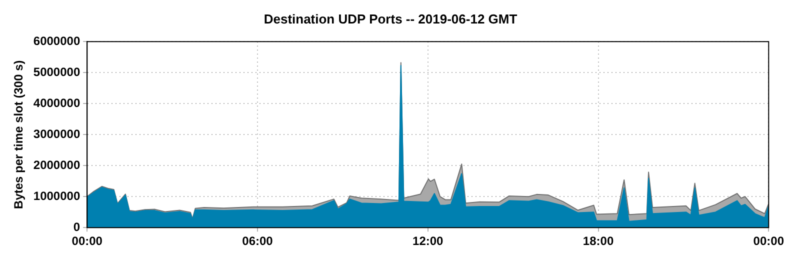 The image size is (795, 260). Describe the element at coordinates (56, 165) in the screenshot. I see `y-tick-label: 2000000` at that location.